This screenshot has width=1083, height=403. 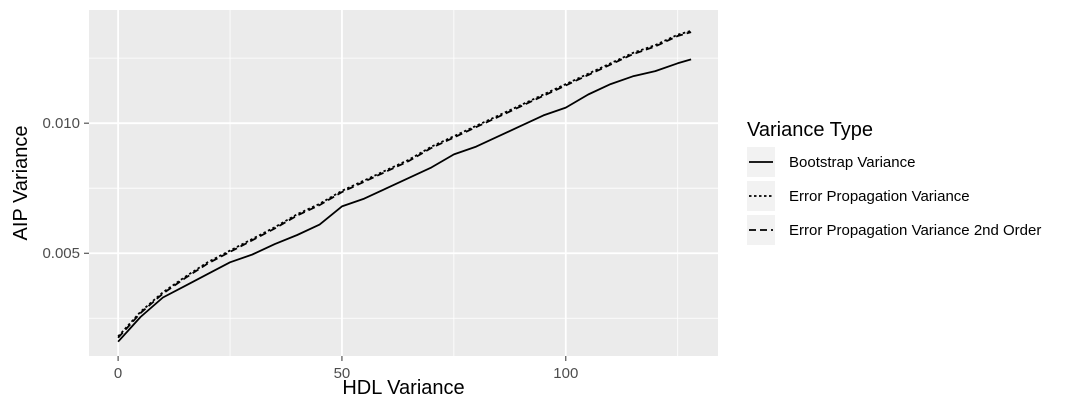 I want to click on legend-label-3: Error Propagation Variance 2nd Order, so click(x=915, y=230).